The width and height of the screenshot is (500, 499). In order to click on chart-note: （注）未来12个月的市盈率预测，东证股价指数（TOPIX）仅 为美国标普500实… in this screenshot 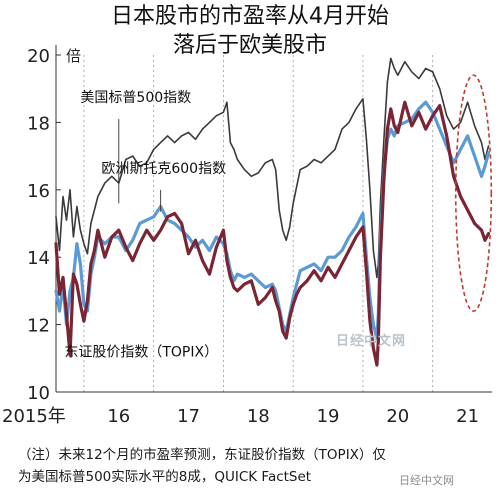, I will do `click(257, 466)`.